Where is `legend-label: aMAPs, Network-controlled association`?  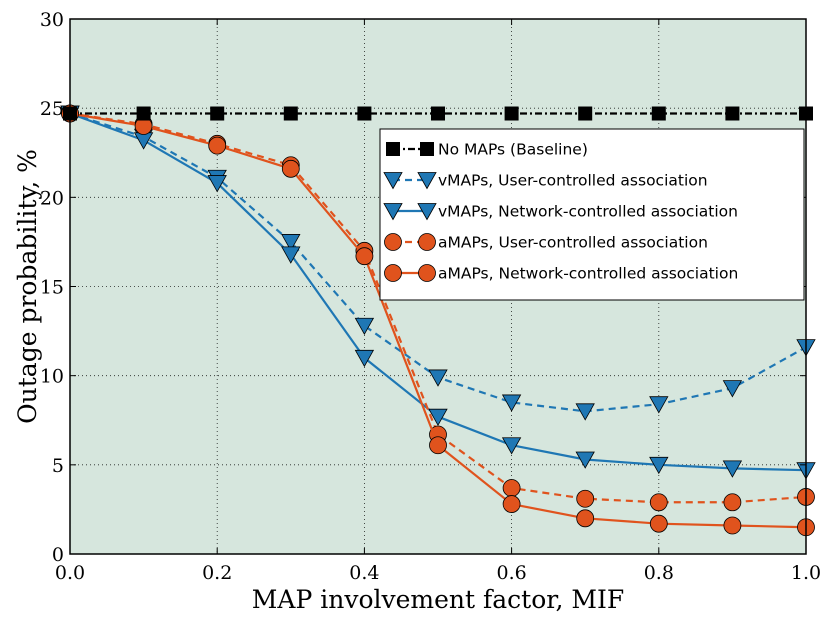
legend-label: aMAPs, Network-controlled association is located at coordinates (588, 274).